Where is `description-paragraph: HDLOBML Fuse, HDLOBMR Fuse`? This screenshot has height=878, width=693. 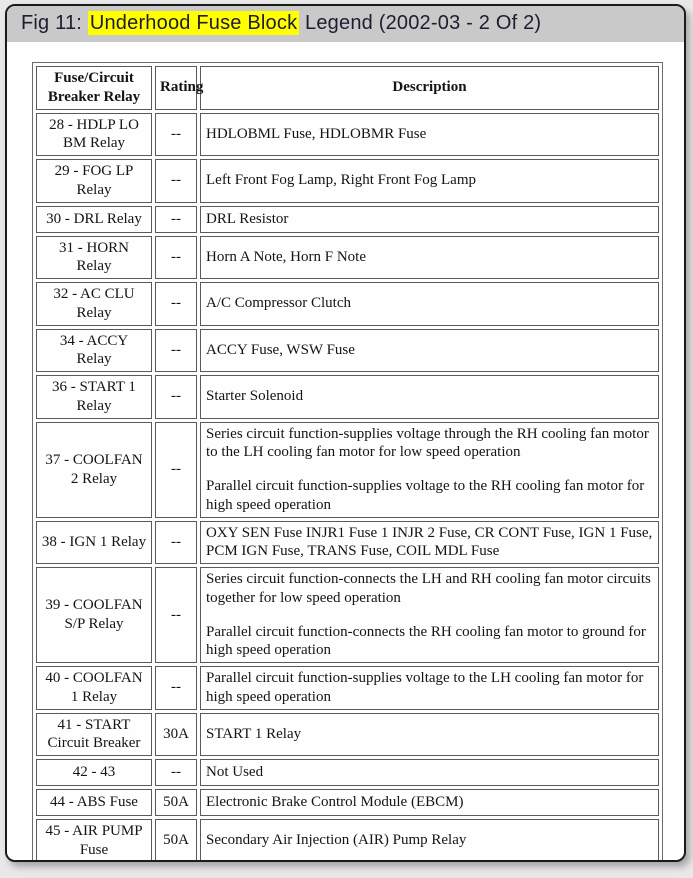
description-paragraph: HDLOBML Fuse, HDLOBMR Fuse is located at coordinates (316, 133).